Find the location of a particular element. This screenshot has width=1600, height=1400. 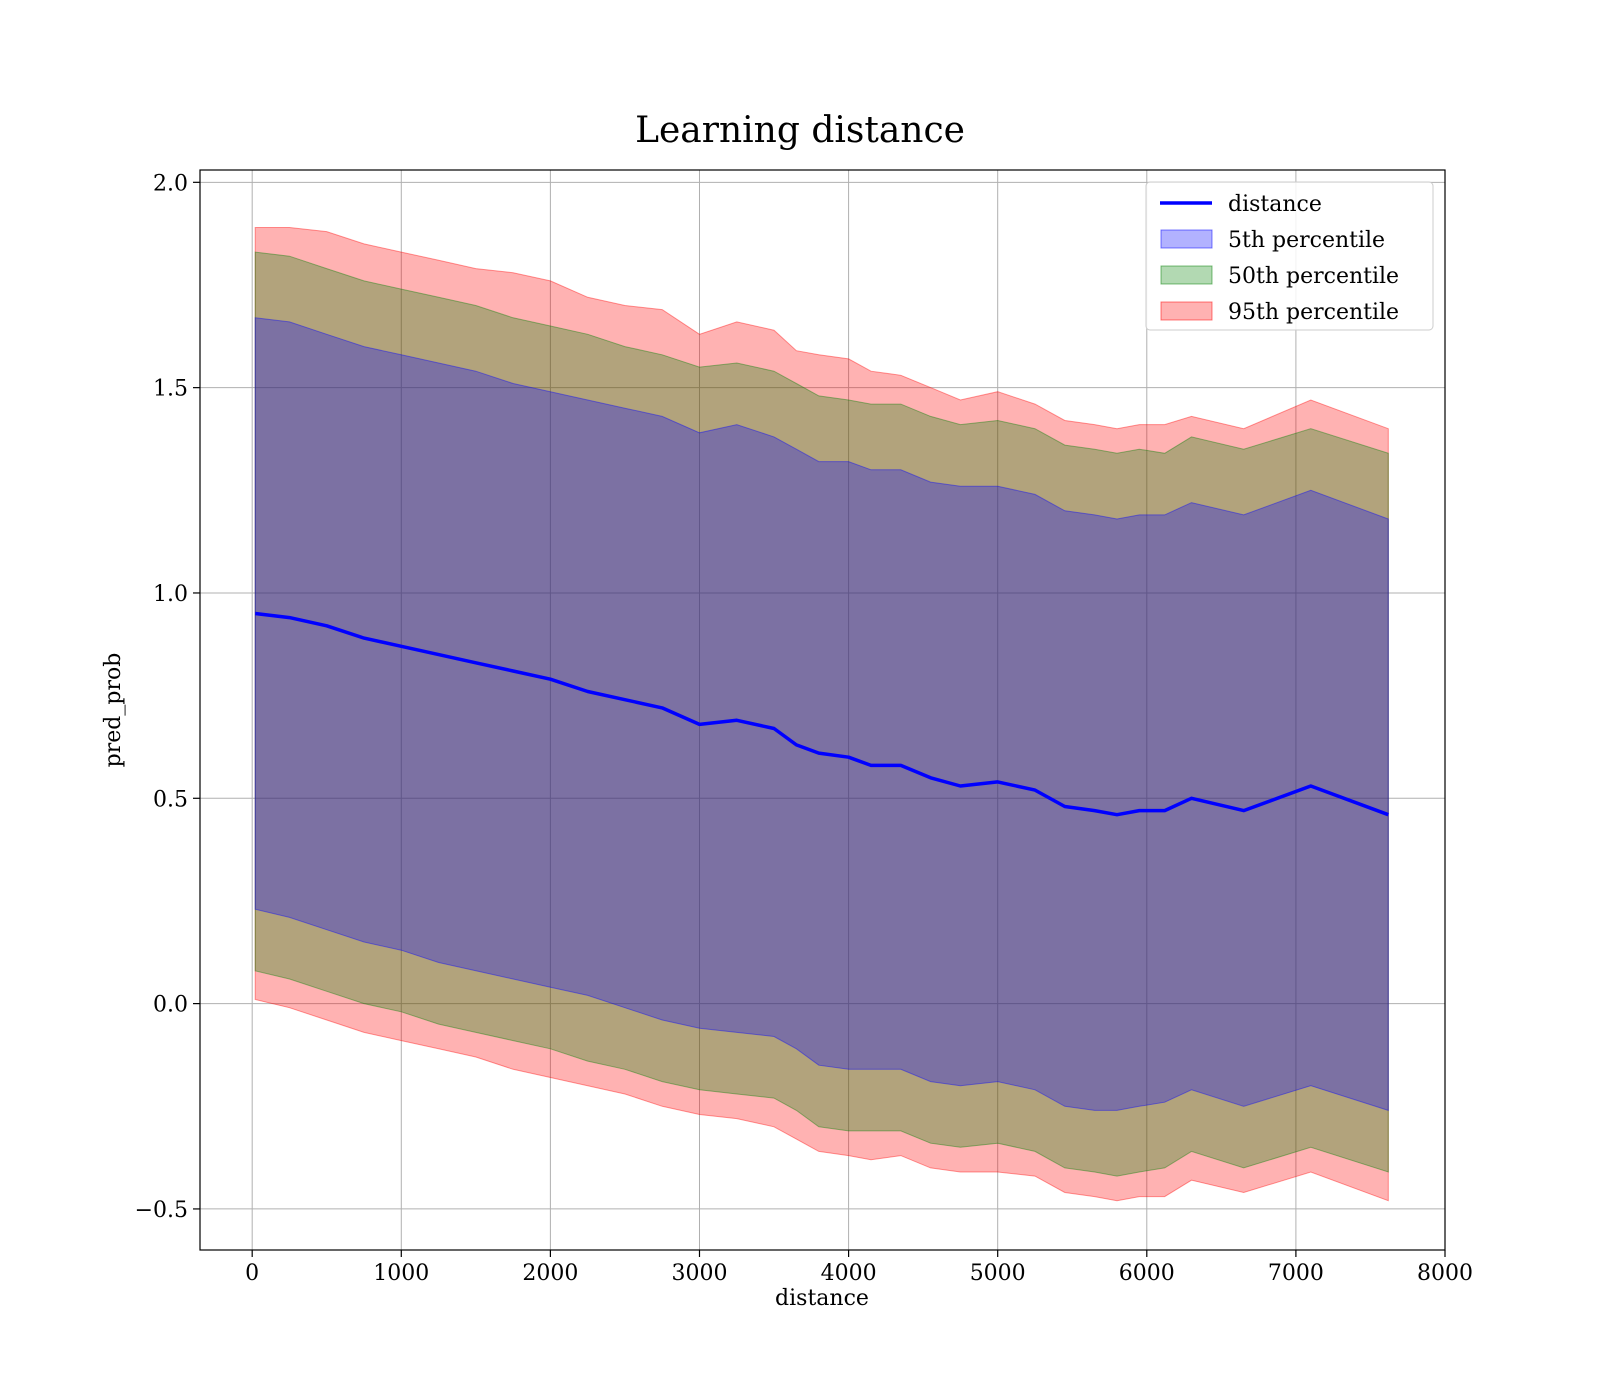

y-tick-label: −0.5 is located at coordinates (161, 1210).